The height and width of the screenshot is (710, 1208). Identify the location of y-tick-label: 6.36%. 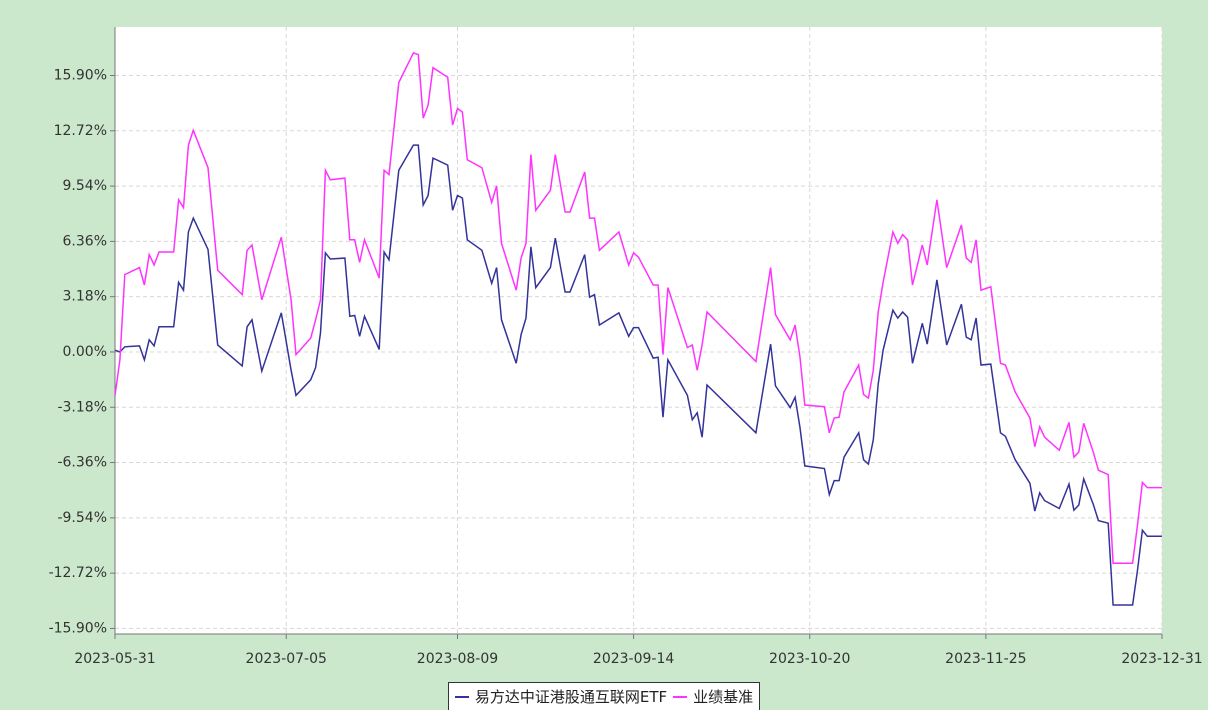
(85, 241).